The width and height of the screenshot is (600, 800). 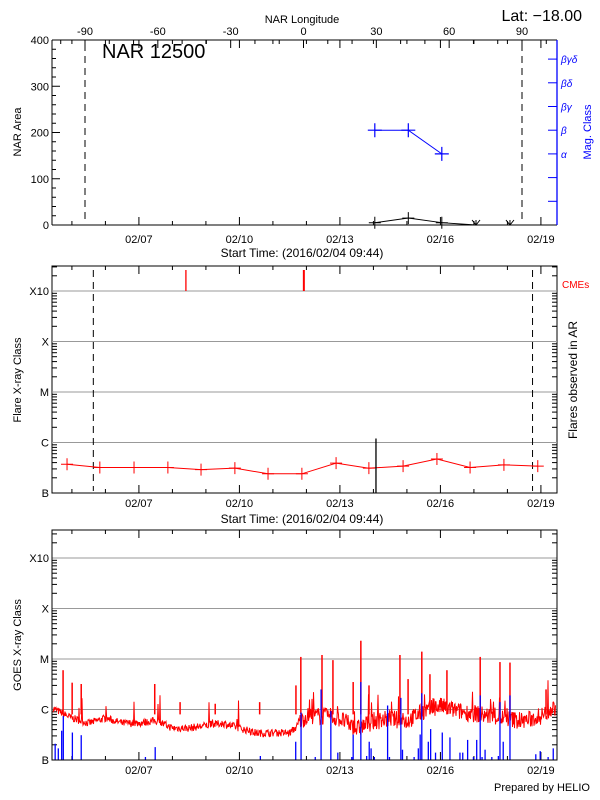 I want to click on goes-y-tick-label: X, so click(x=46, y=610).